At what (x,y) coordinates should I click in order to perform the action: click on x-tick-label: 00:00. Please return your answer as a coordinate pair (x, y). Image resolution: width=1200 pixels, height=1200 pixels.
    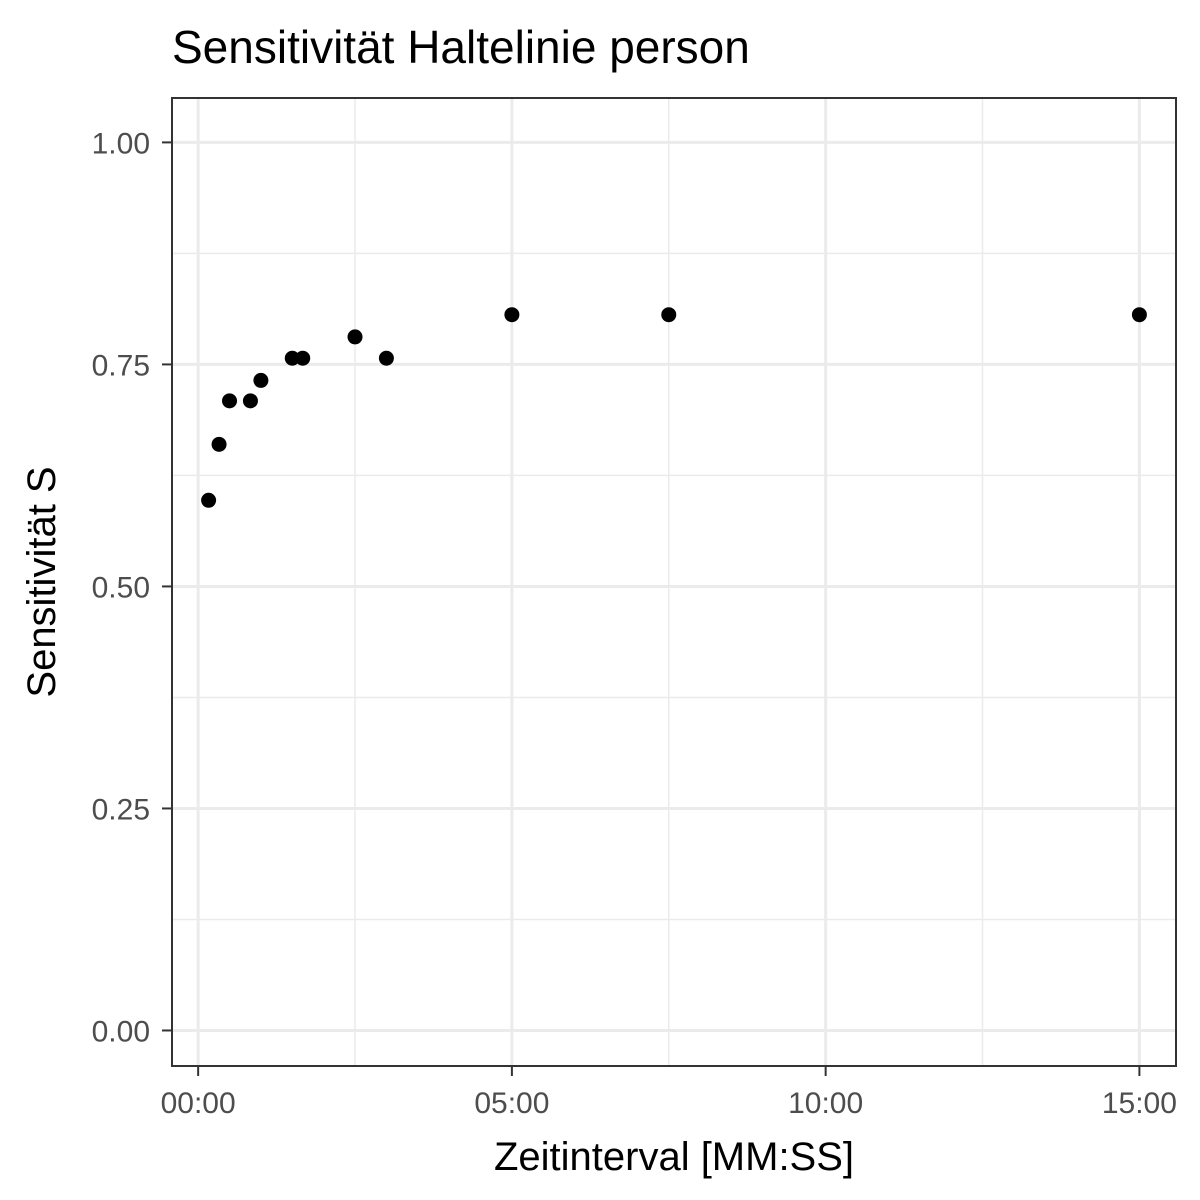
    Looking at the image, I should click on (198, 1103).